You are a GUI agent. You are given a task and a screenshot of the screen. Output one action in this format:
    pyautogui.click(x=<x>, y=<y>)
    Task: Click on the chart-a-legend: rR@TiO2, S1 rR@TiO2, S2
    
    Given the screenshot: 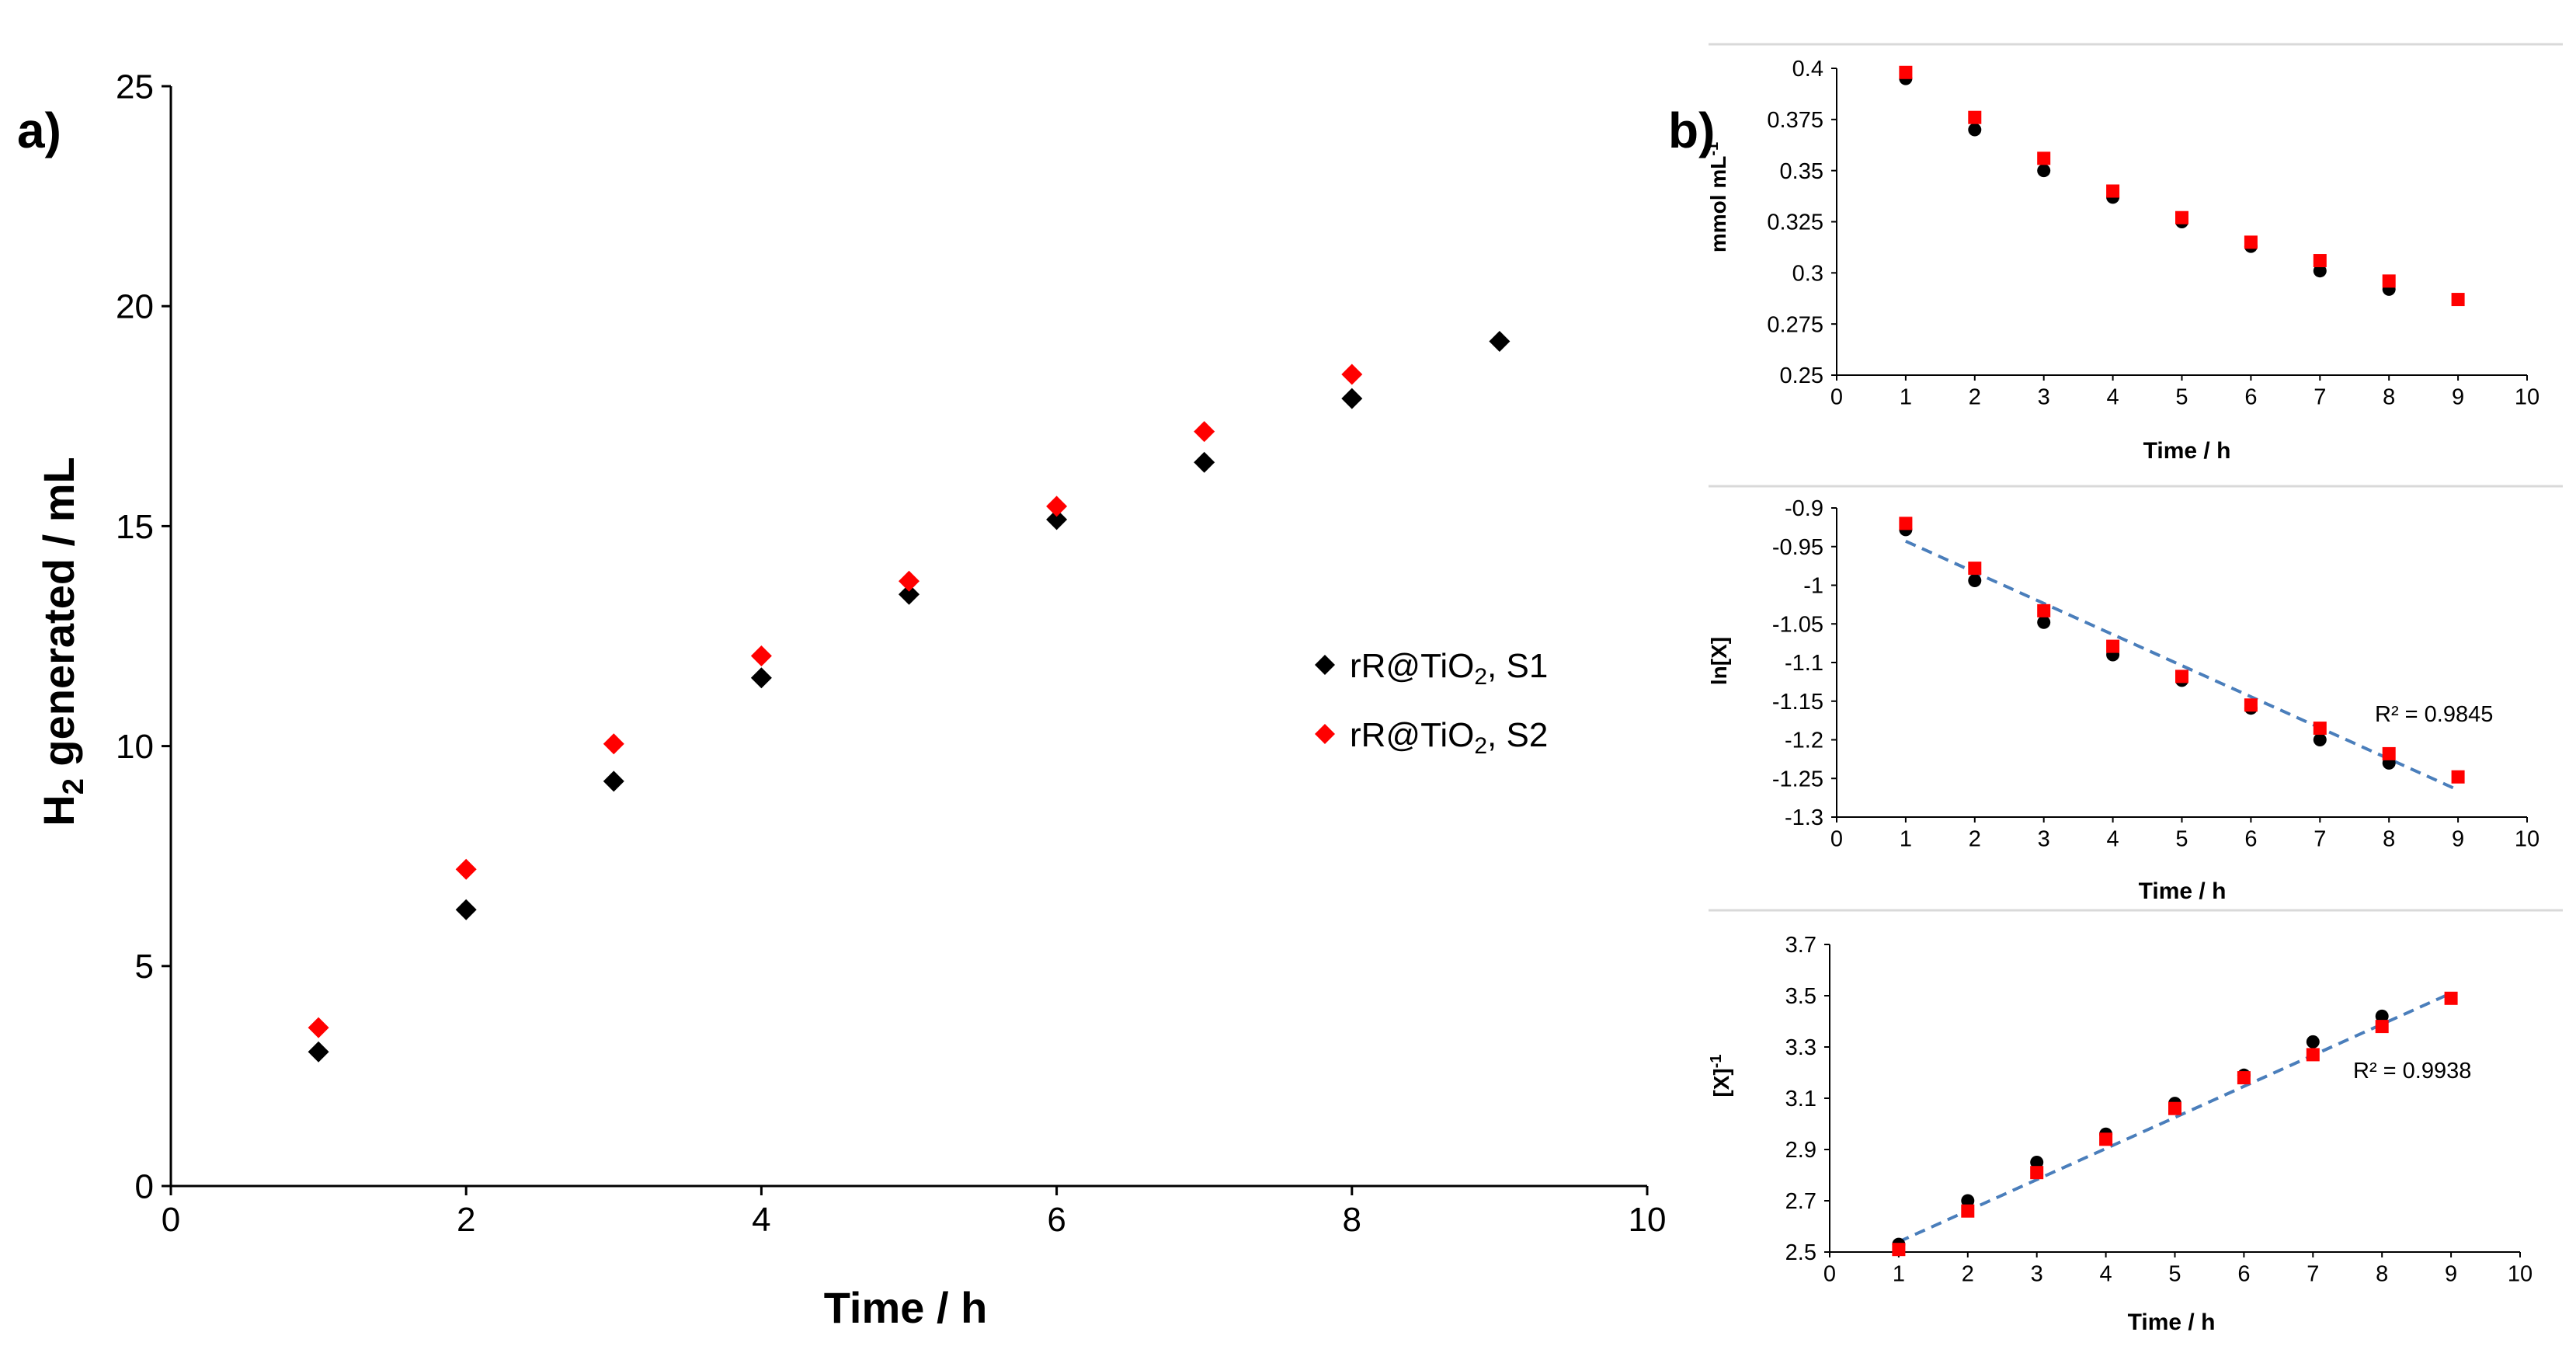 What is the action you would take?
    pyautogui.click(x=1431, y=703)
    